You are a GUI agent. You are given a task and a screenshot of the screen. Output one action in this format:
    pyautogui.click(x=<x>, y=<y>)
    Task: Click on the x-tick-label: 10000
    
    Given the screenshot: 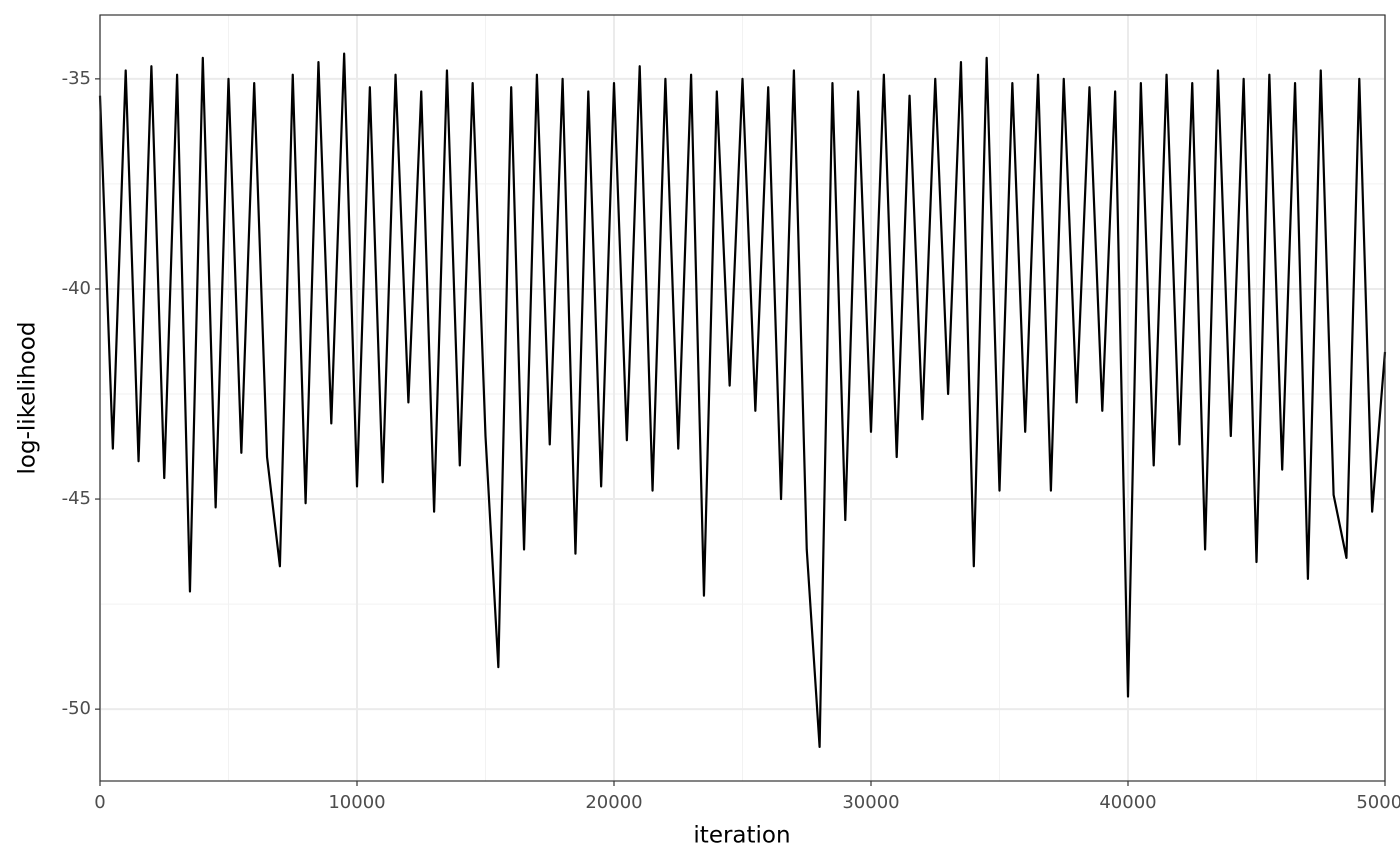 What is the action you would take?
    pyautogui.click(x=356, y=802)
    